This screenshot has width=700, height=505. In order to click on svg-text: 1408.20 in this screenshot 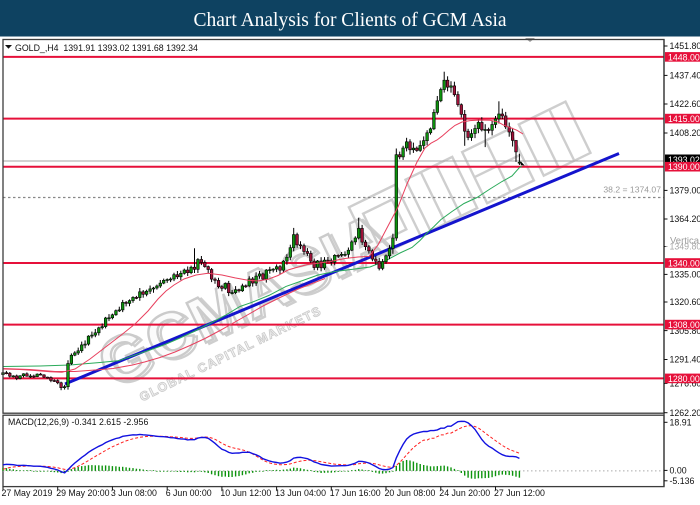, I will do `click(685, 133)`.